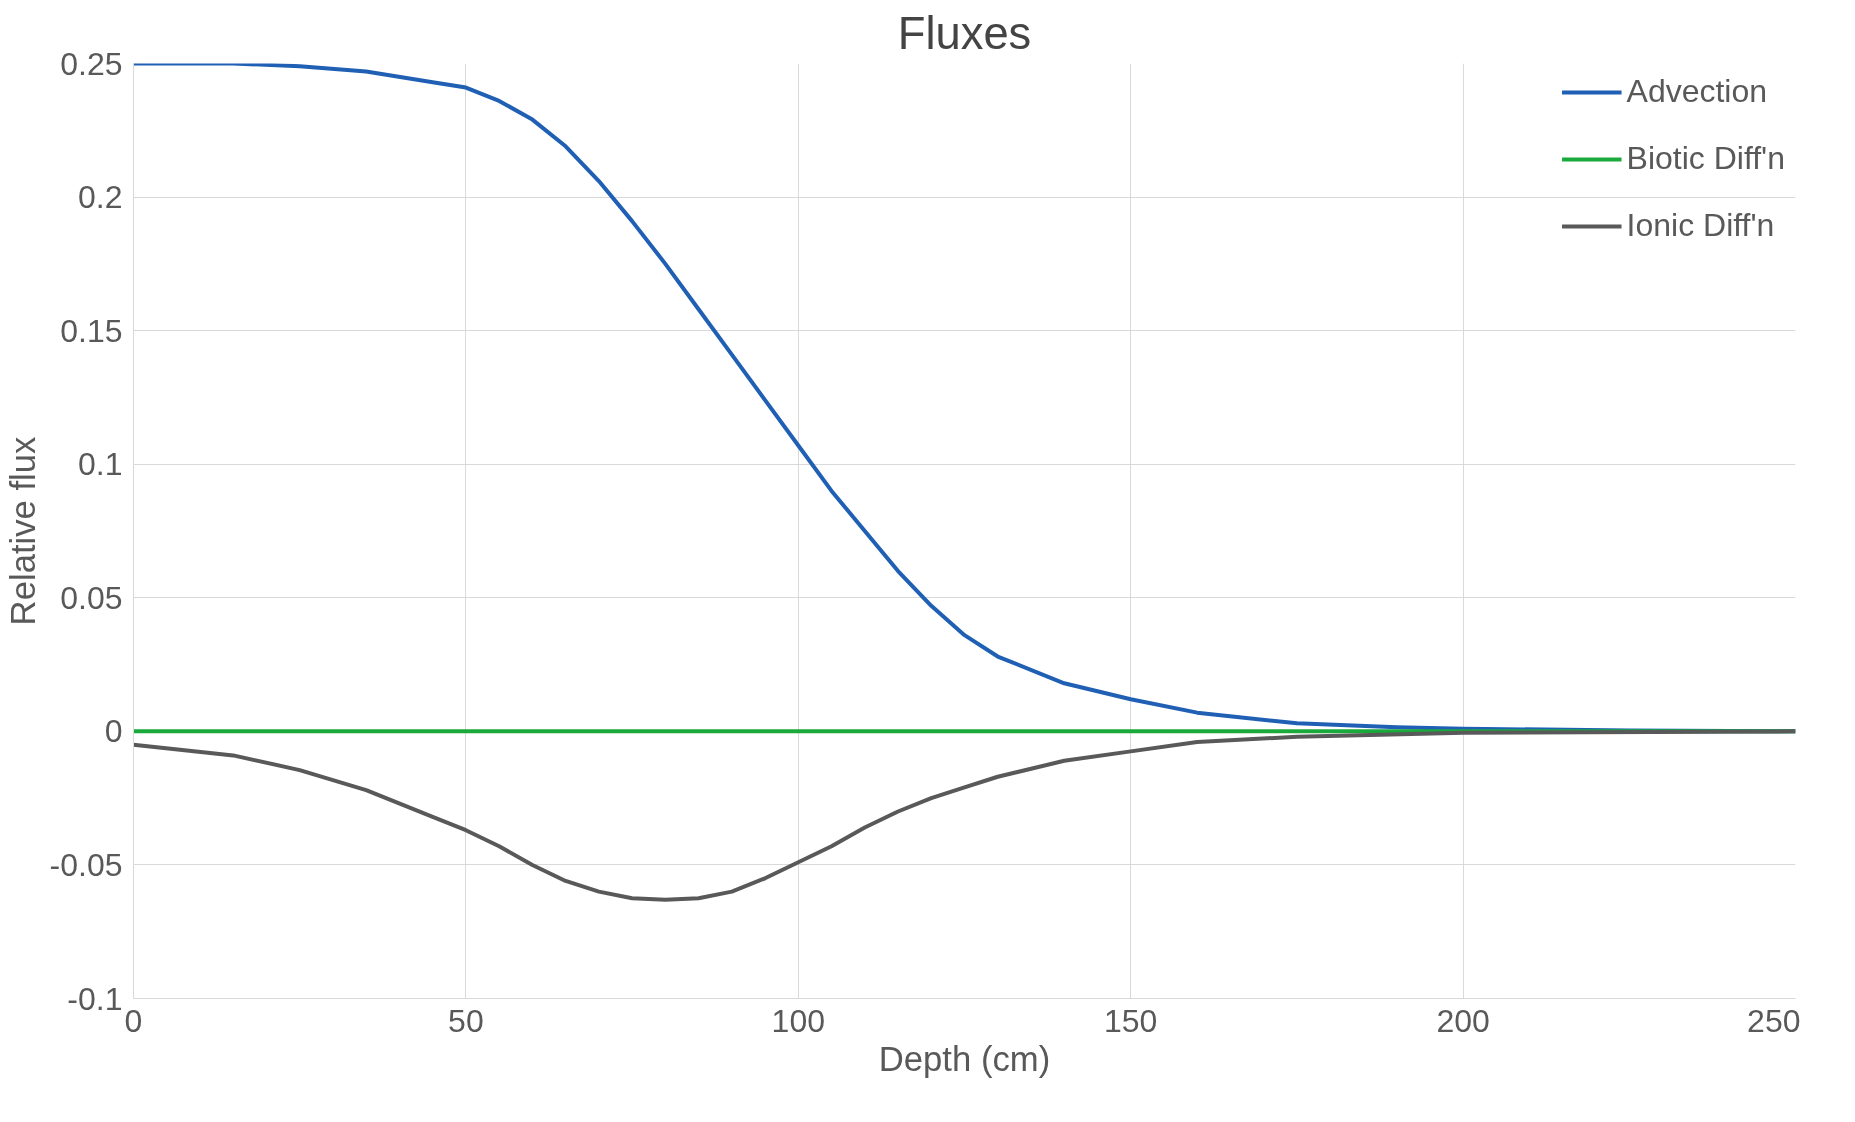 The height and width of the screenshot is (1122, 1855). I want to click on legend-label: Ionic Diff'n, so click(1700, 225).